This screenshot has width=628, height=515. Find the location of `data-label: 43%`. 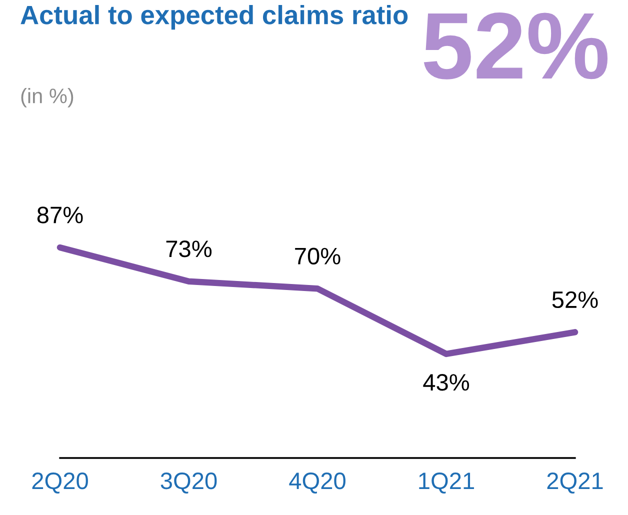

data-label: 43% is located at coordinates (446, 382).